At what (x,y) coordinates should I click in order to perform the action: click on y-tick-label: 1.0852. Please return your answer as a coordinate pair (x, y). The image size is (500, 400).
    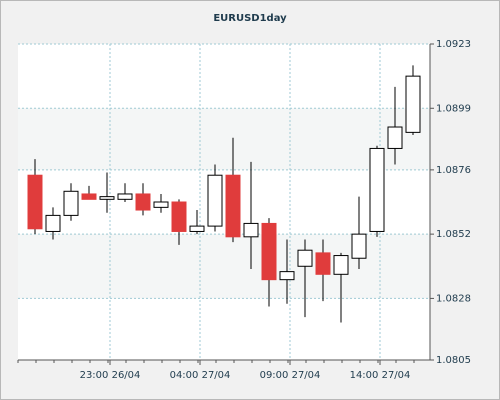
    Looking at the image, I should click on (453, 234).